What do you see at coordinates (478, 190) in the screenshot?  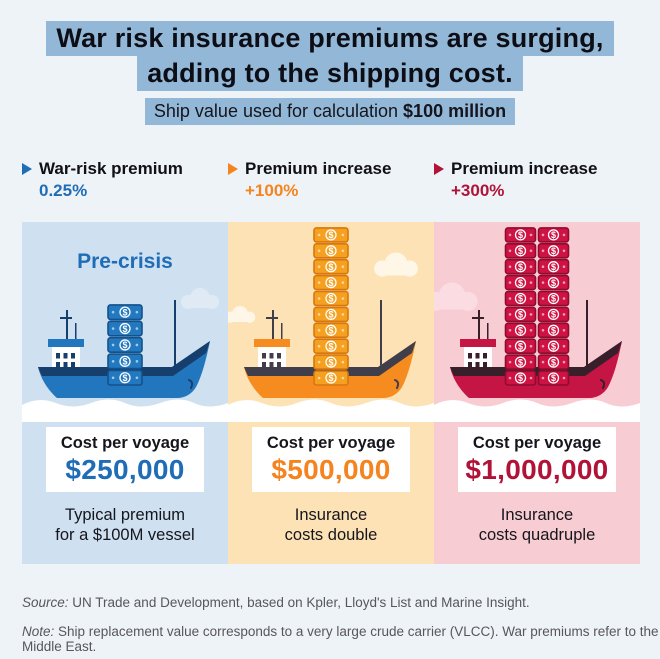 I see `legend-value: +300%` at bounding box center [478, 190].